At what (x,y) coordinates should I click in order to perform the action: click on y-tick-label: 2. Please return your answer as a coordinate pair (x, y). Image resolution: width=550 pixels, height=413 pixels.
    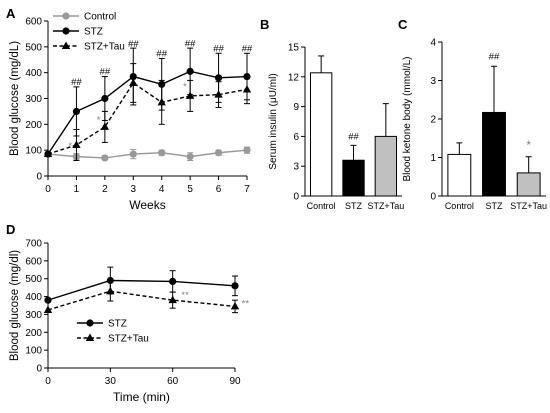
    Looking at the image, I should click on (433, 120).